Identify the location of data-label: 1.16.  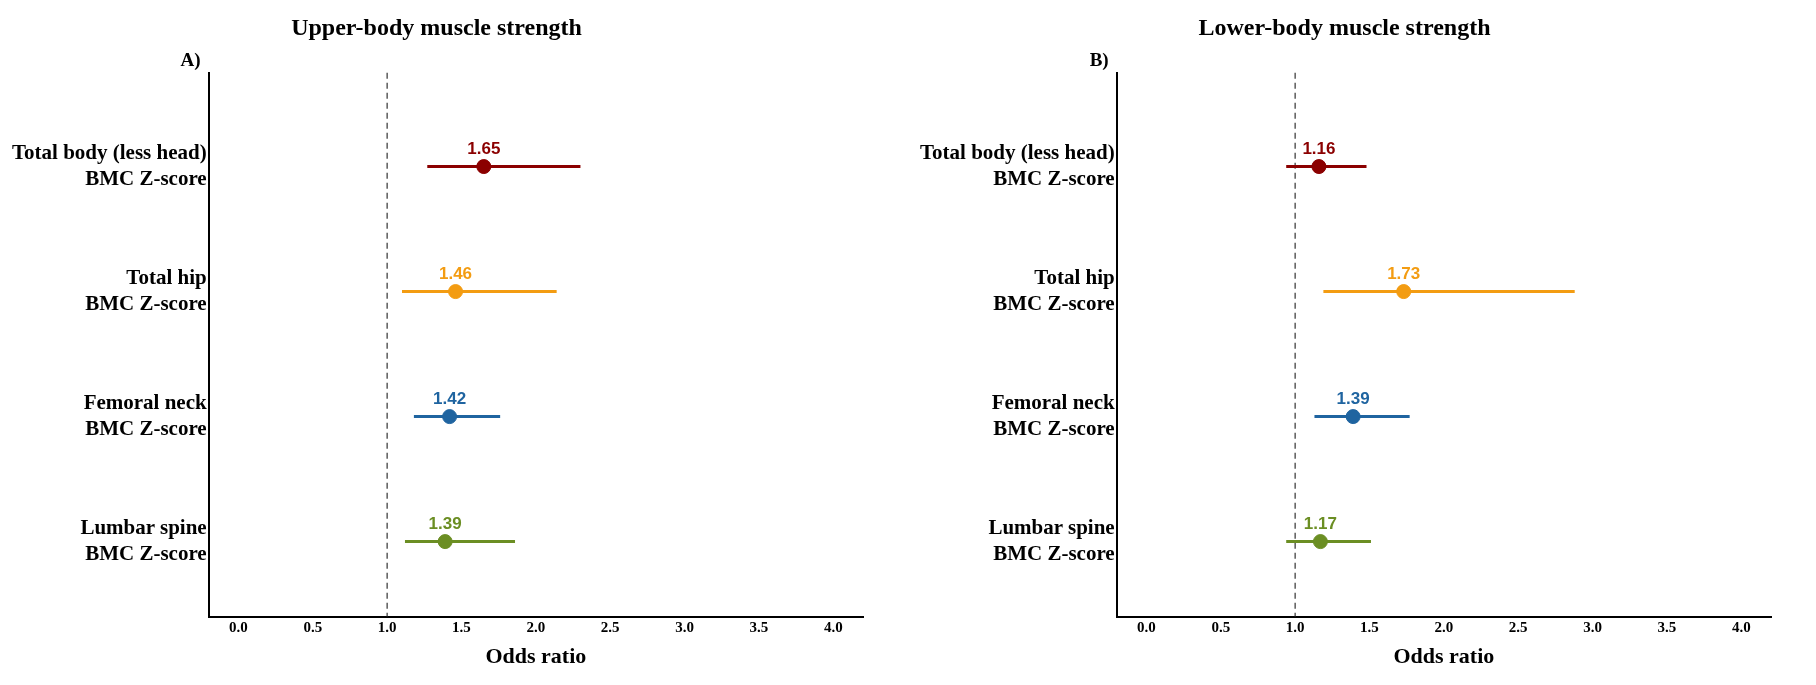
(1319, 148).